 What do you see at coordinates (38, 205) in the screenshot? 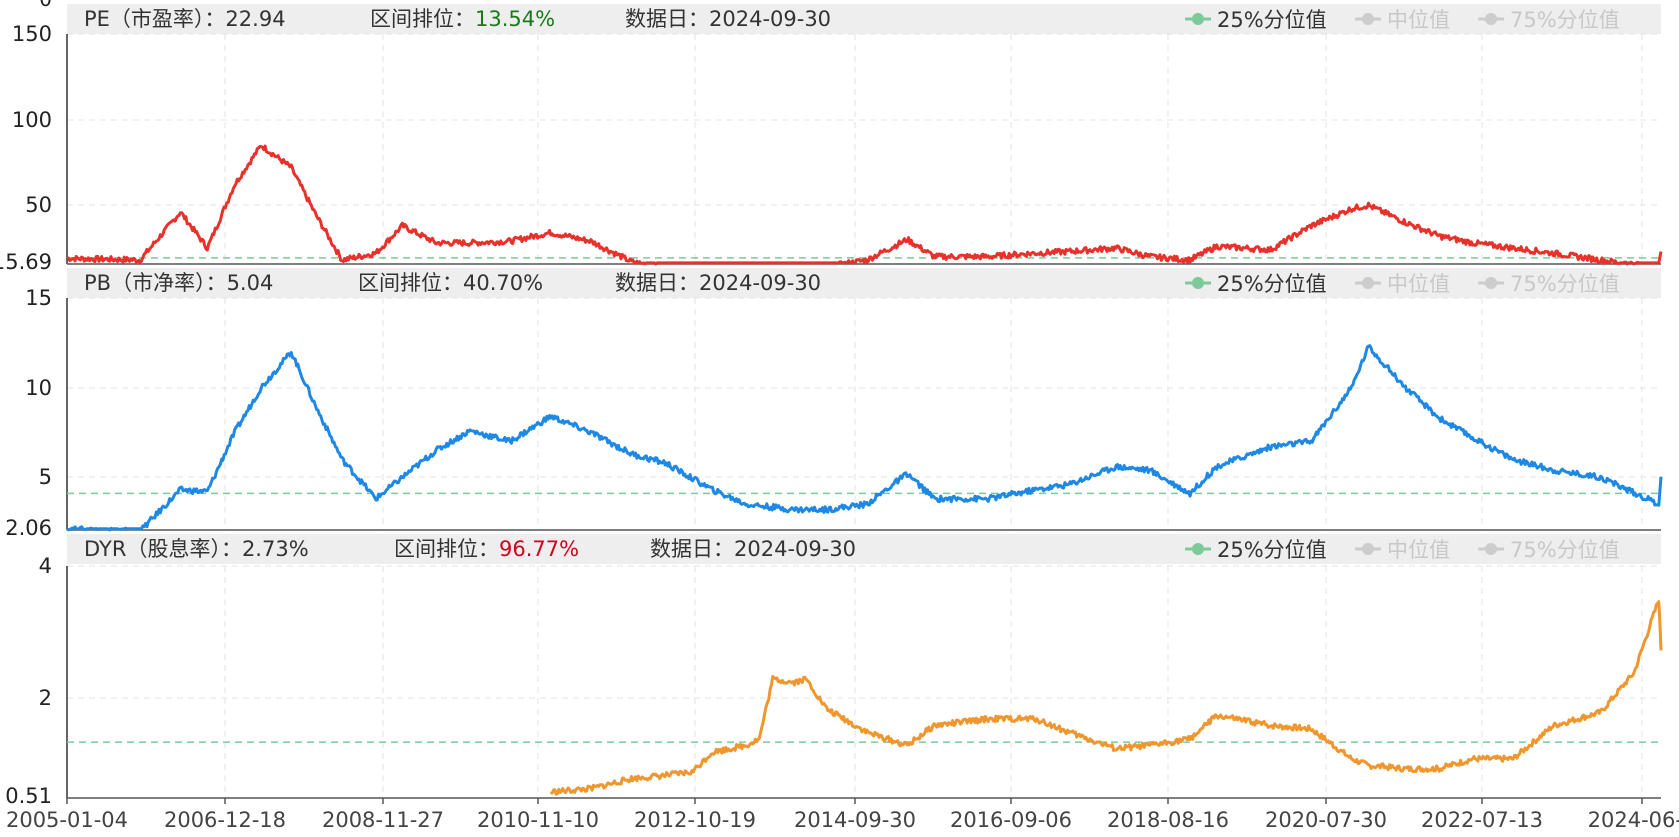
I see `y-tick-label: 50` at bounding box center [38, 205].